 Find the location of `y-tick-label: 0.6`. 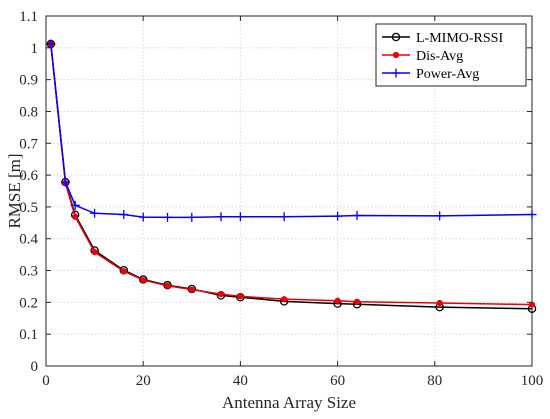

y-tick-label: 0.6 is located at coordinates (28, 176).